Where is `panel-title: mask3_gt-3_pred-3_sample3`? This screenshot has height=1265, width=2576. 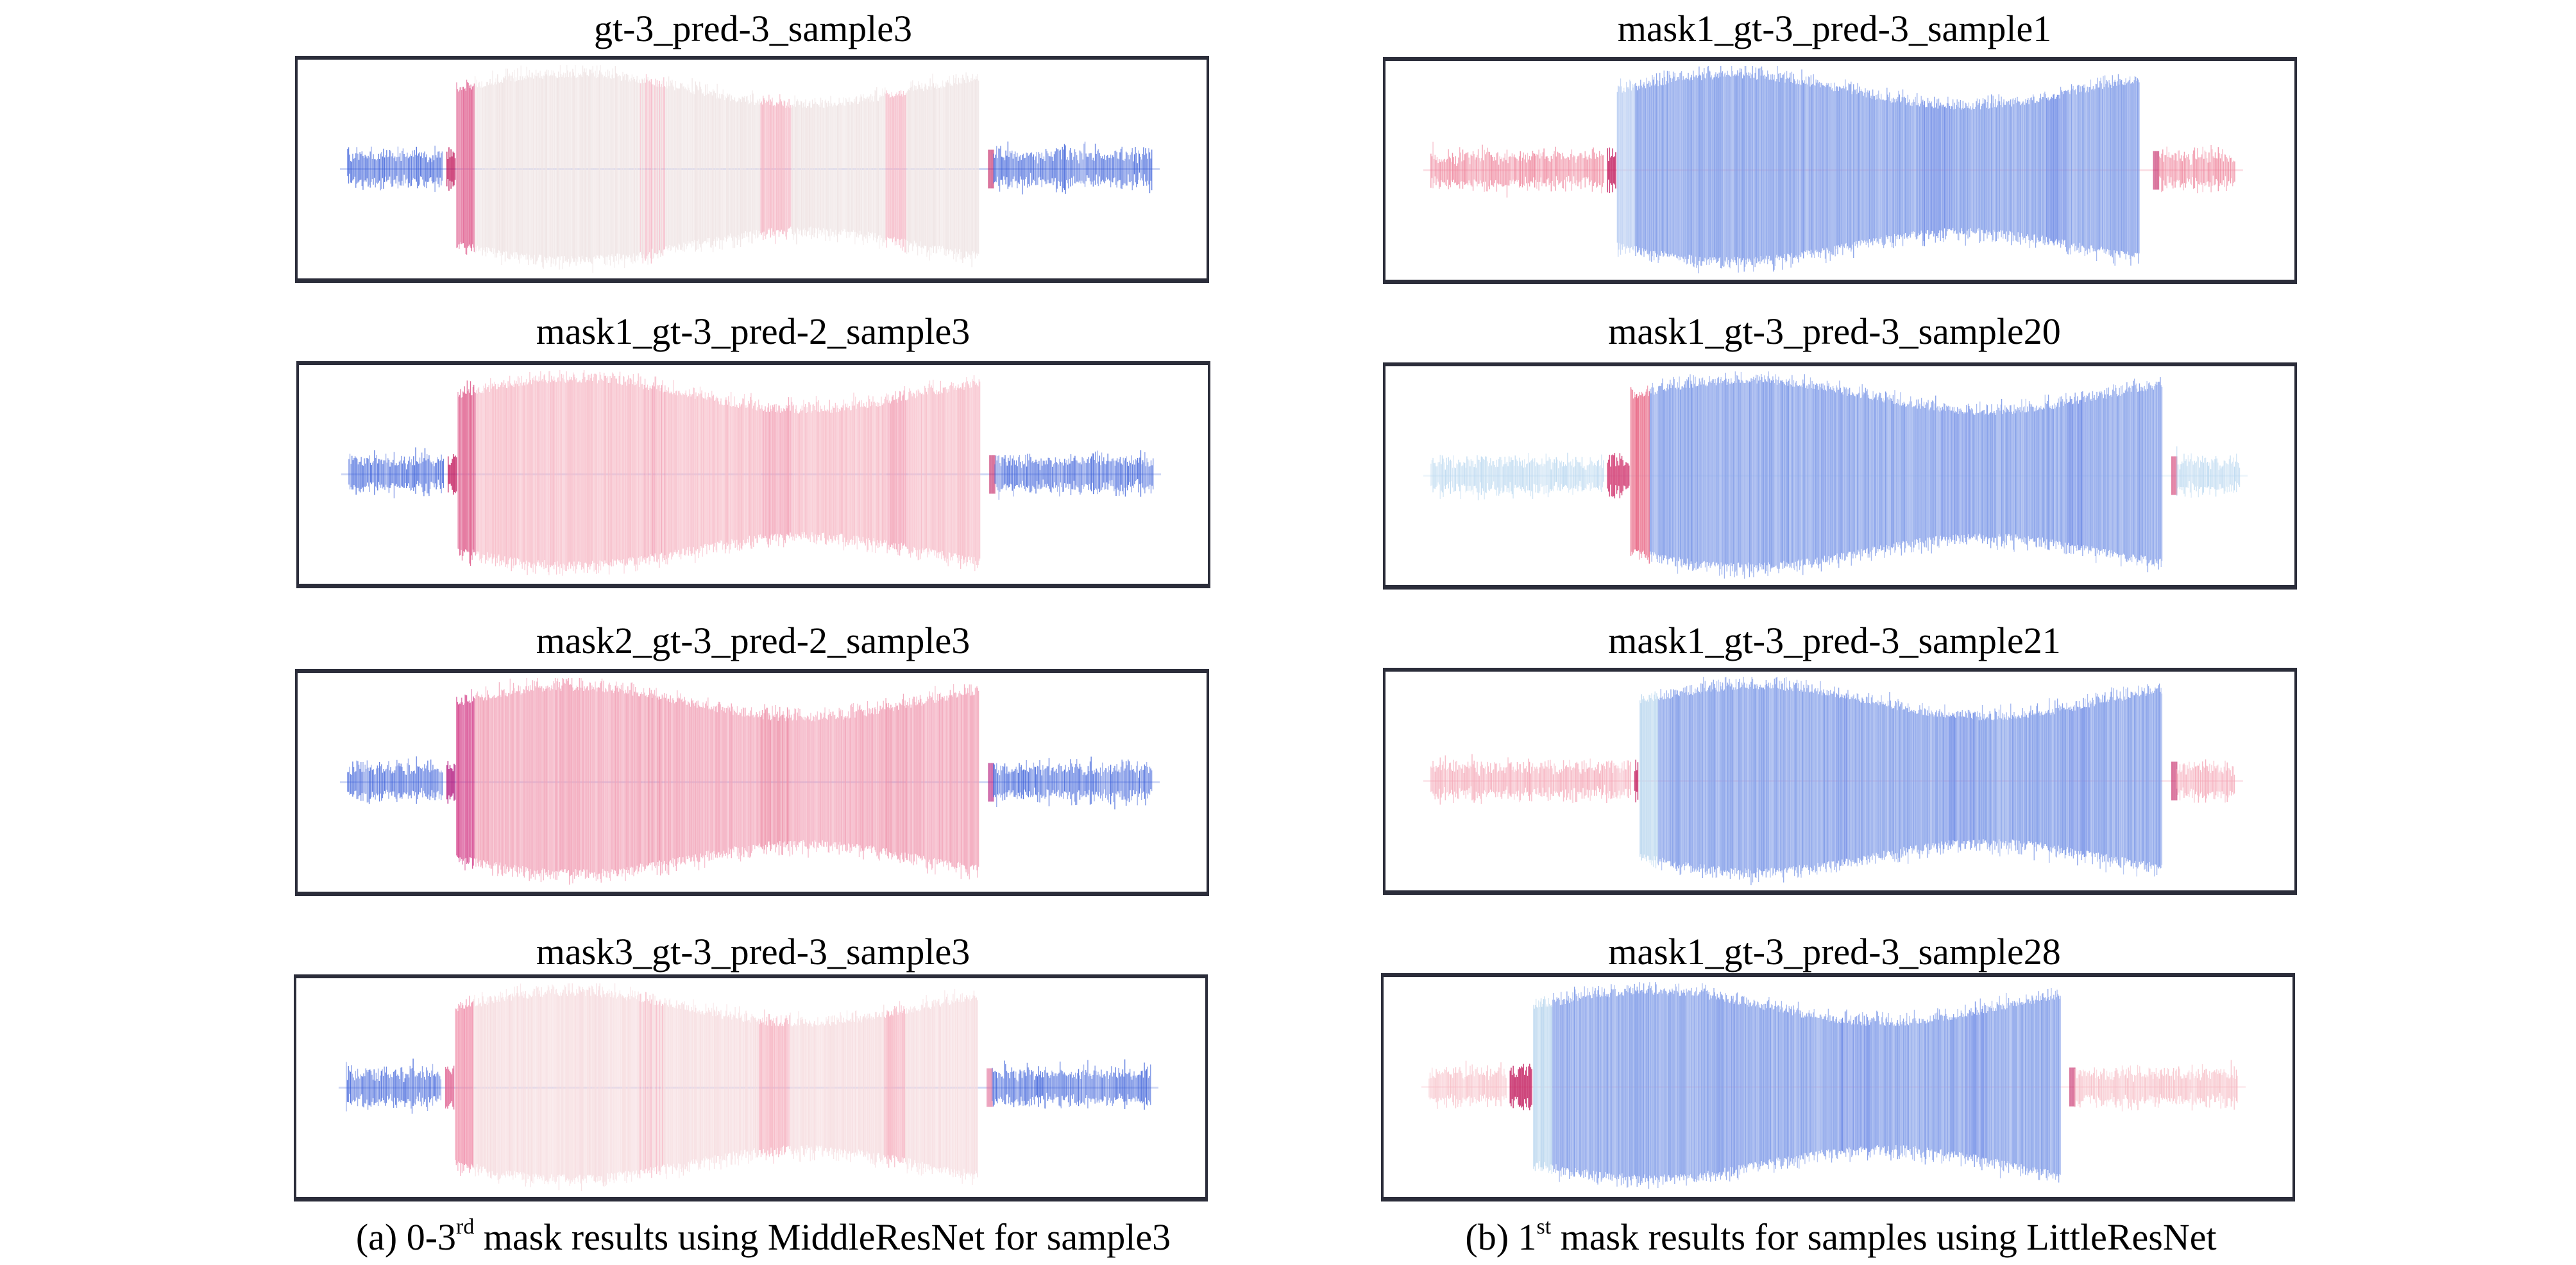
panel-title: mask3_gt-3_pred-3_sample3 is located at coordinates (753, 951).